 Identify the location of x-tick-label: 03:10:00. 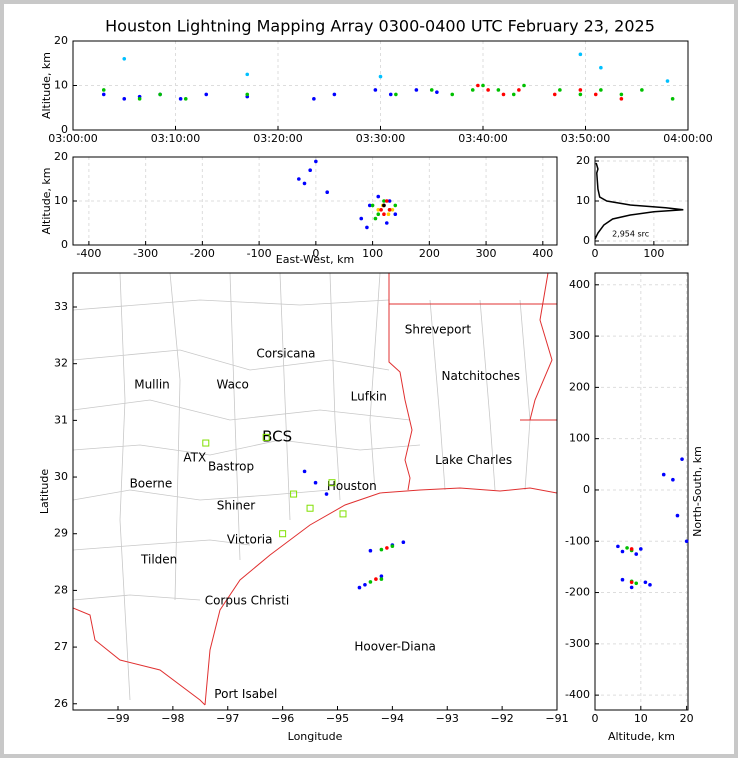
(175, 138).